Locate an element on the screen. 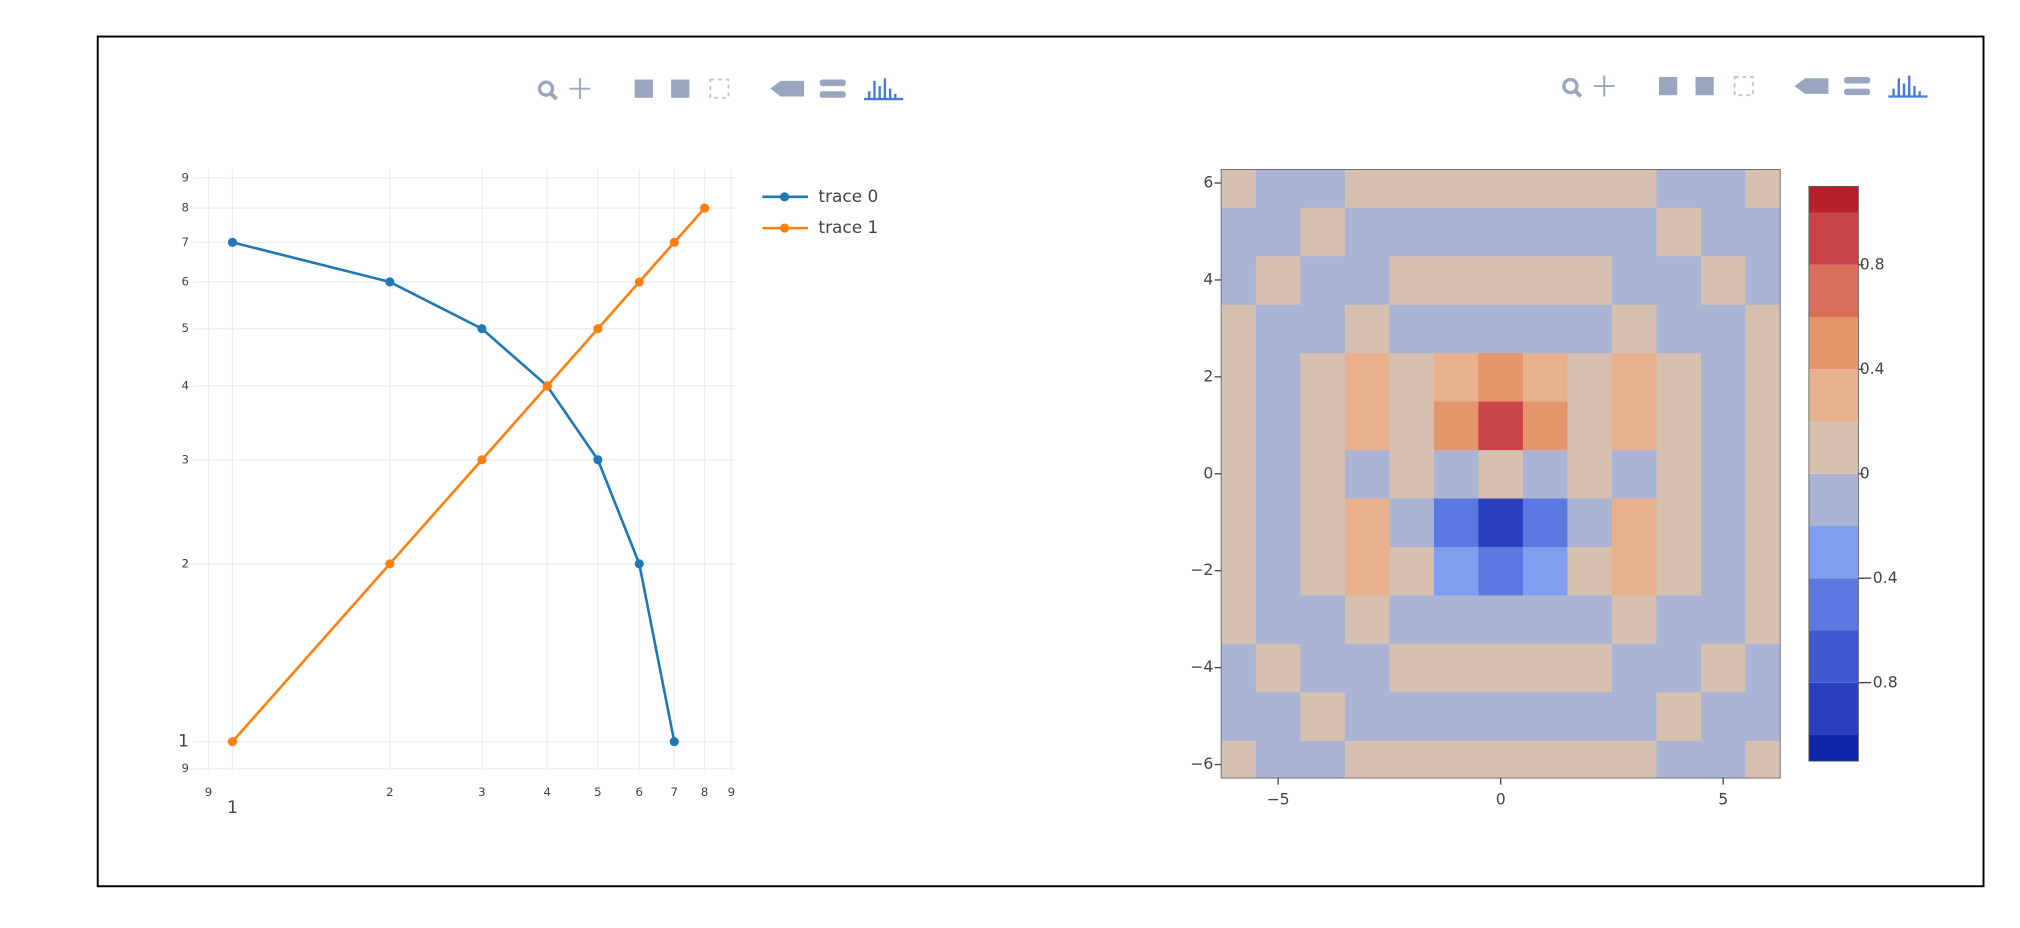 The image size is (2020, 928). legend-label: trace 1 is located at coordinates (848, 227).